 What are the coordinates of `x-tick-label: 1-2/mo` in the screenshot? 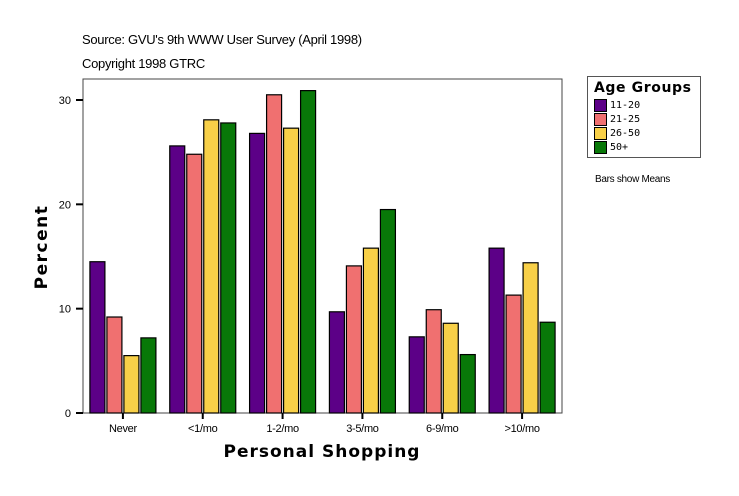 It's located at (282, 429).